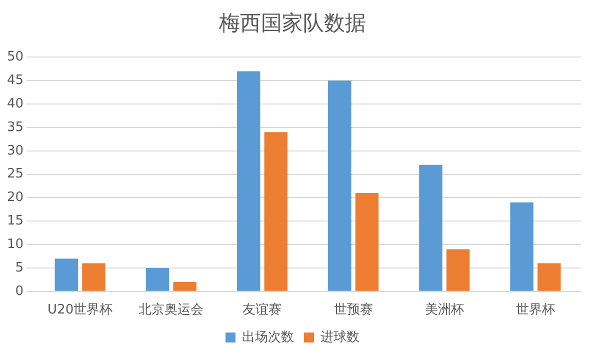 The height and width of the screenshot is (358, 597). I want to click on y-tick-label: 15, so click(15, 221).